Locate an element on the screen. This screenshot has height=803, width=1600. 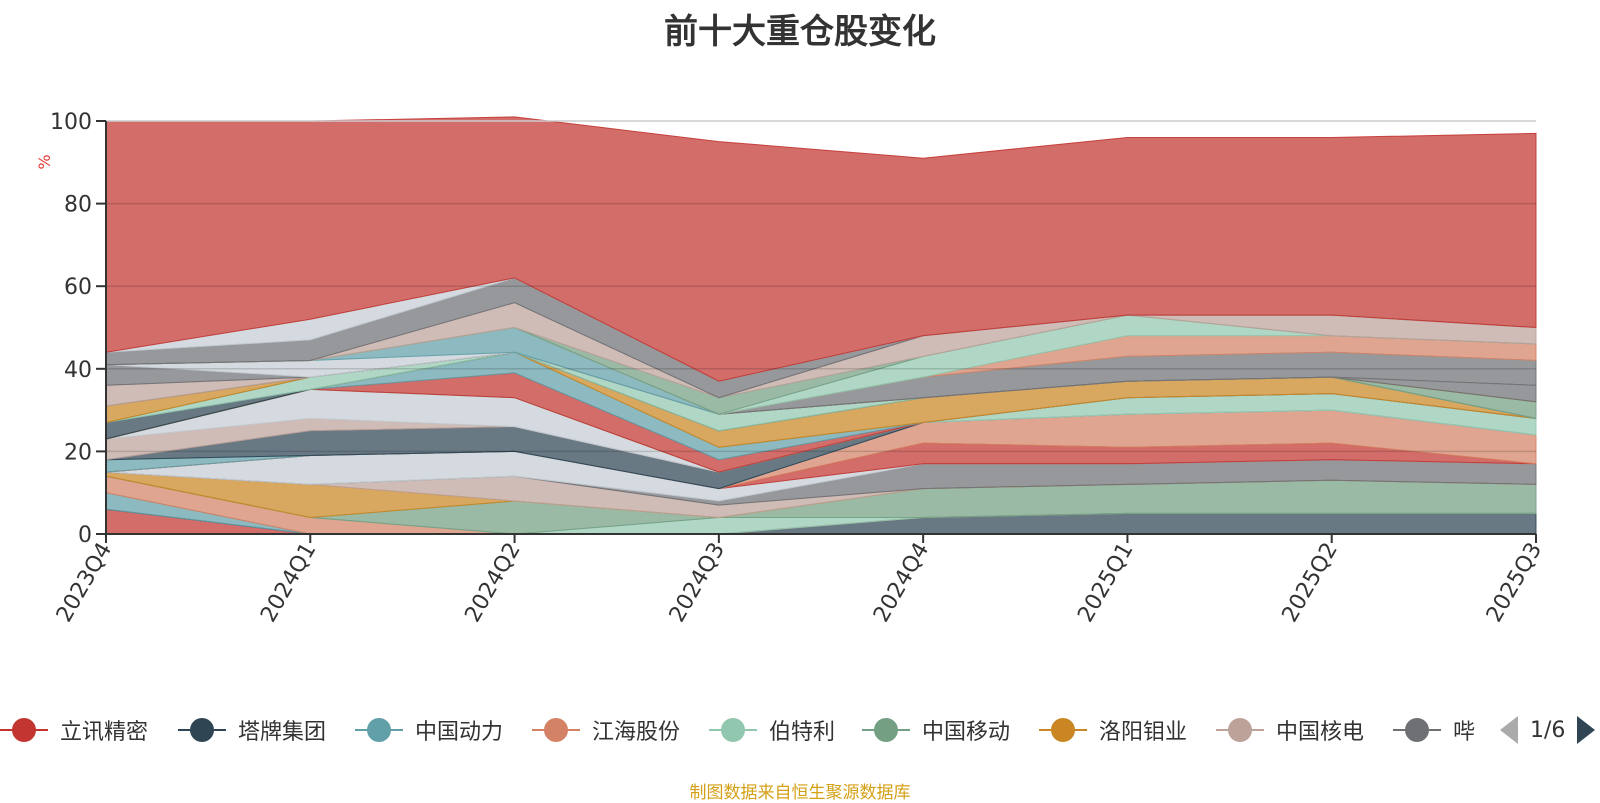
legend-label: 立讯精密 is located at coordinates (104, 732).